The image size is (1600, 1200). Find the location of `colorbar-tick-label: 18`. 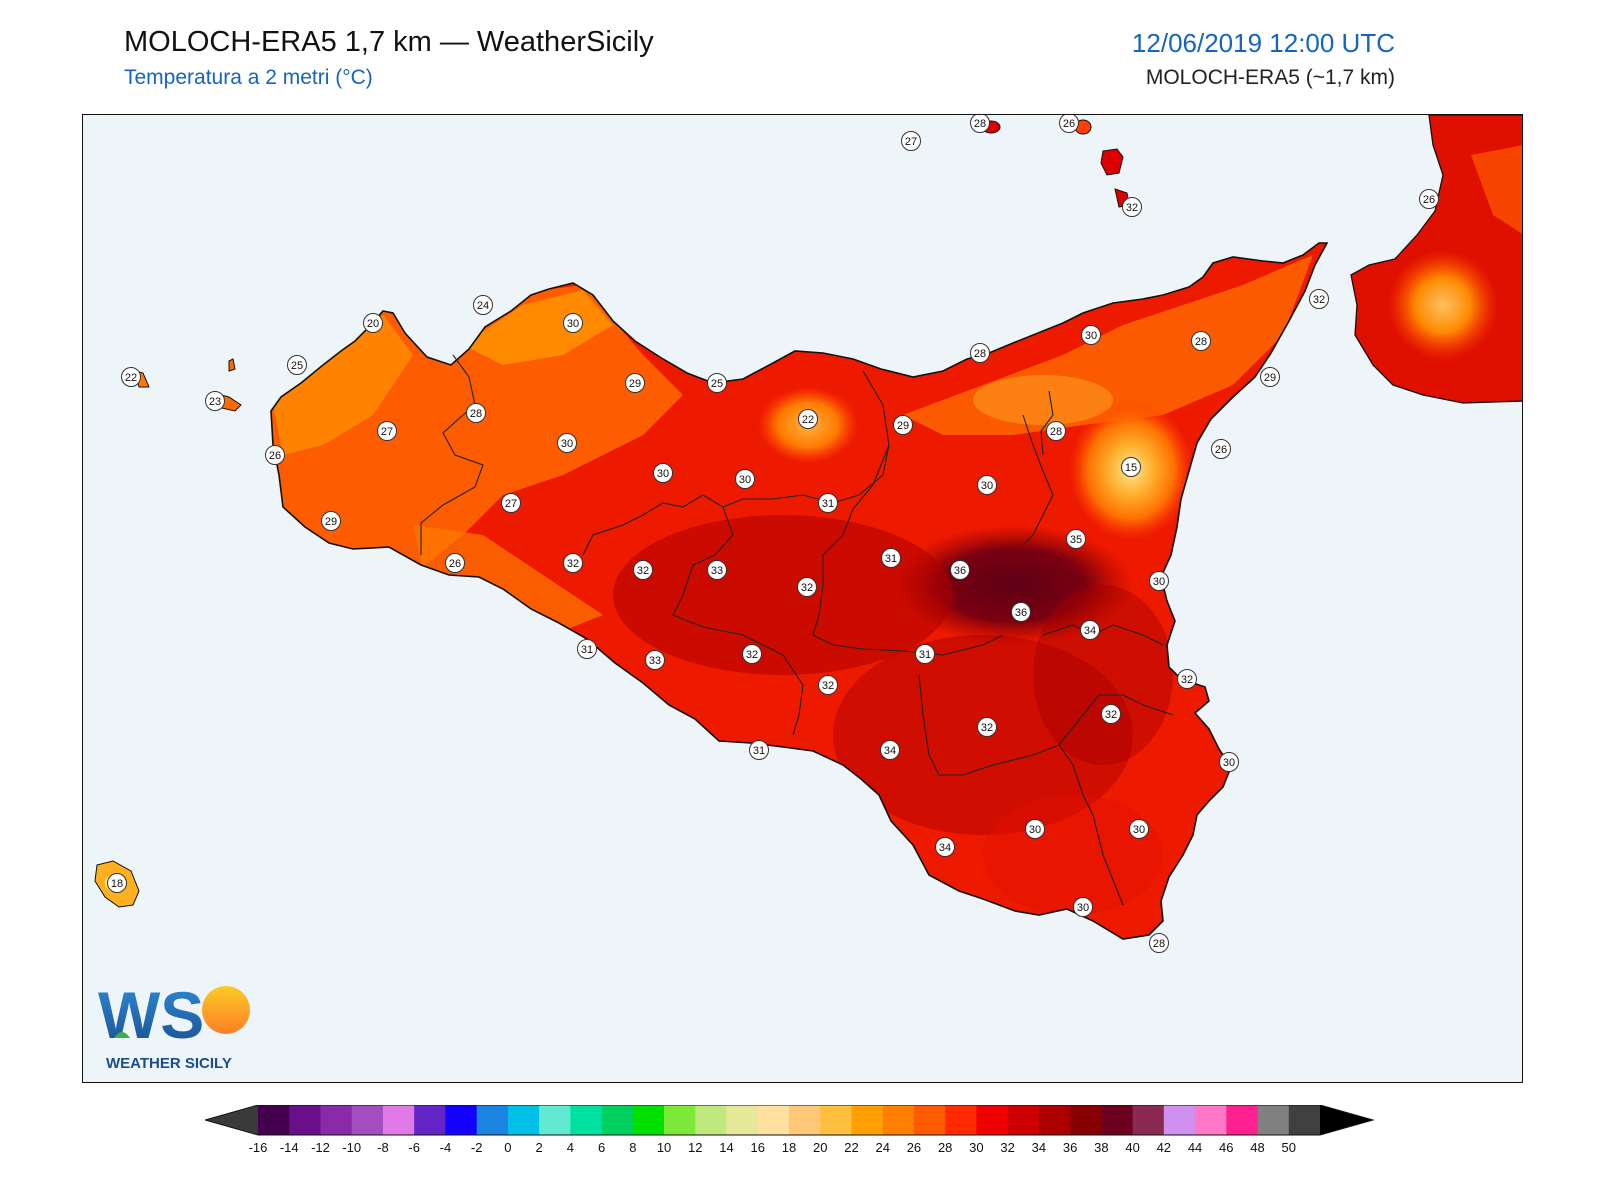

colorbar-tick-label: 18 is located at coordinates (789, 1147).